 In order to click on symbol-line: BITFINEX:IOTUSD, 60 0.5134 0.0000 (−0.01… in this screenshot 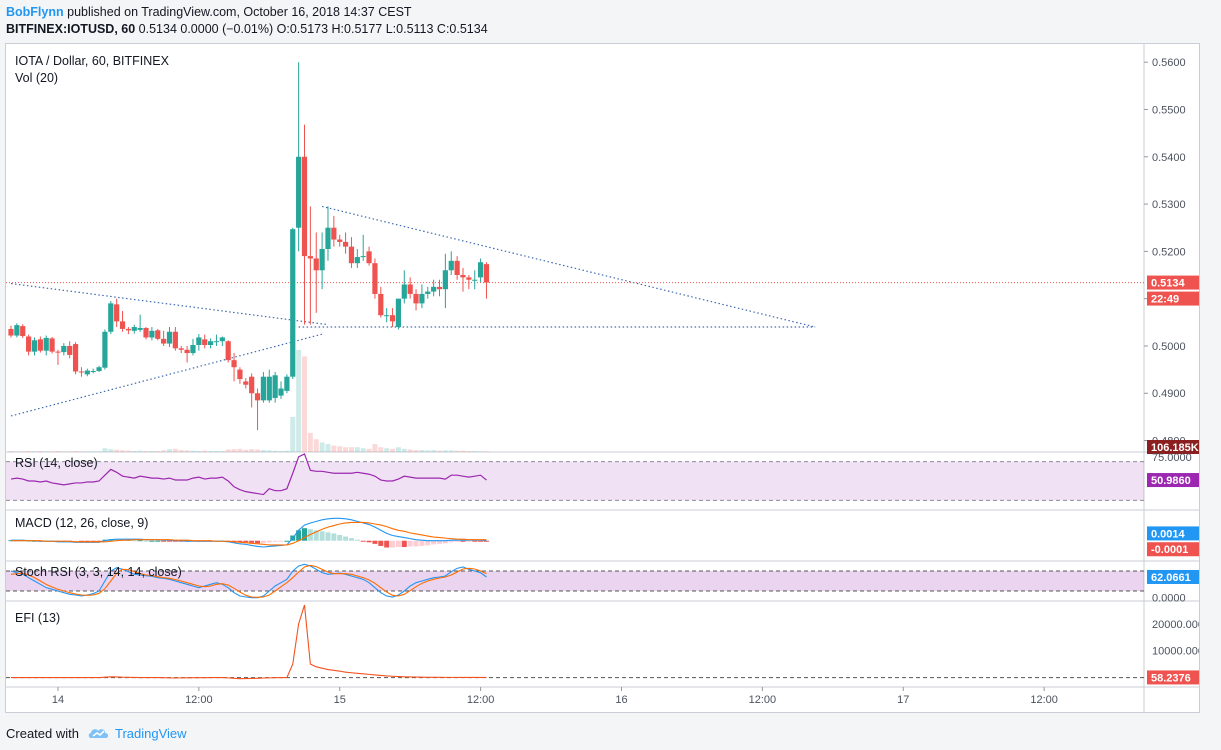, I will do `click(611, 29)`.